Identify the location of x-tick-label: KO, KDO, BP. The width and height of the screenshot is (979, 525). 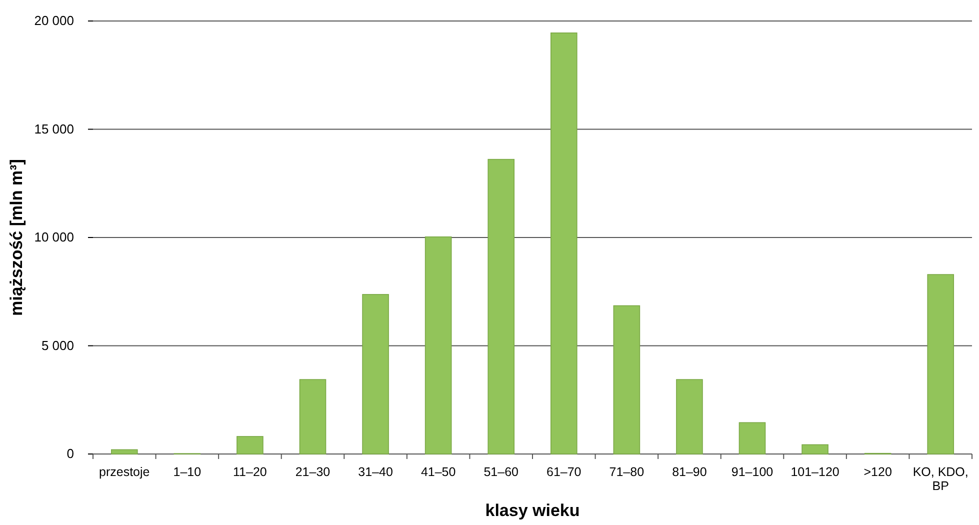
(940, 479).